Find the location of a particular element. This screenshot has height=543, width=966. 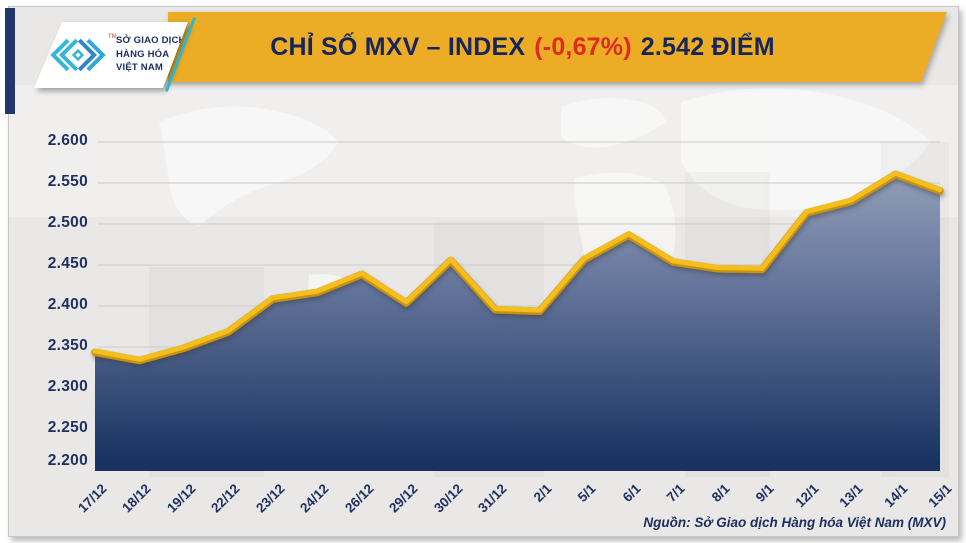

logo-text-line1: SỞ GIAO DỊCH is located at coordinates (151, 40).